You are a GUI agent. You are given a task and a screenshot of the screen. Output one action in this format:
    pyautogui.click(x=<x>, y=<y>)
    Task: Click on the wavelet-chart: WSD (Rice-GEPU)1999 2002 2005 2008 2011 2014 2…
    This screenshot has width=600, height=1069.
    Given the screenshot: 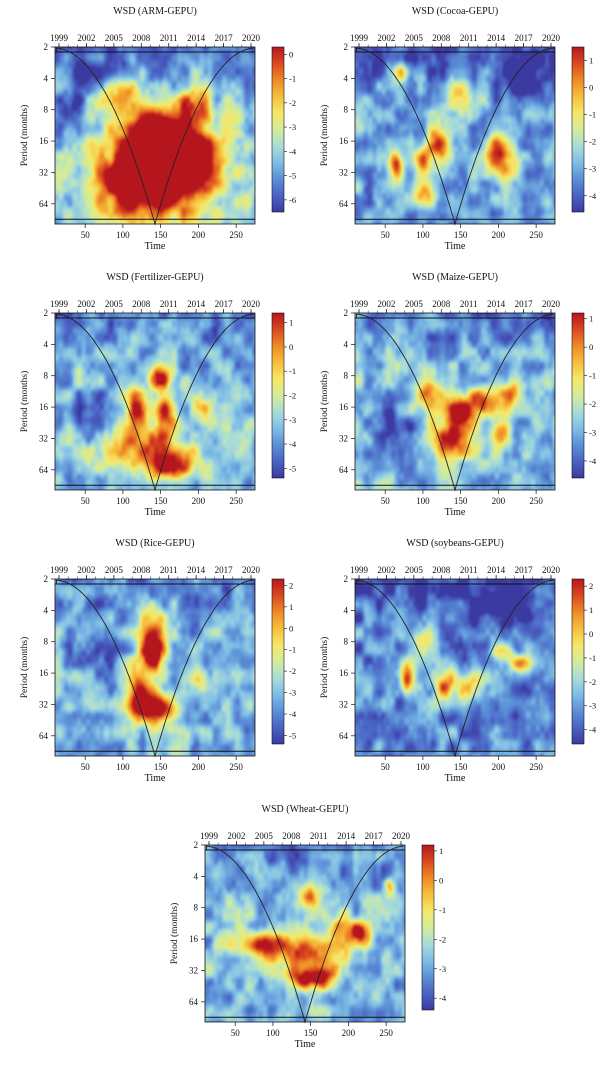 What is the action you would take?
    pyautogui.click(x=158, y=661)
    